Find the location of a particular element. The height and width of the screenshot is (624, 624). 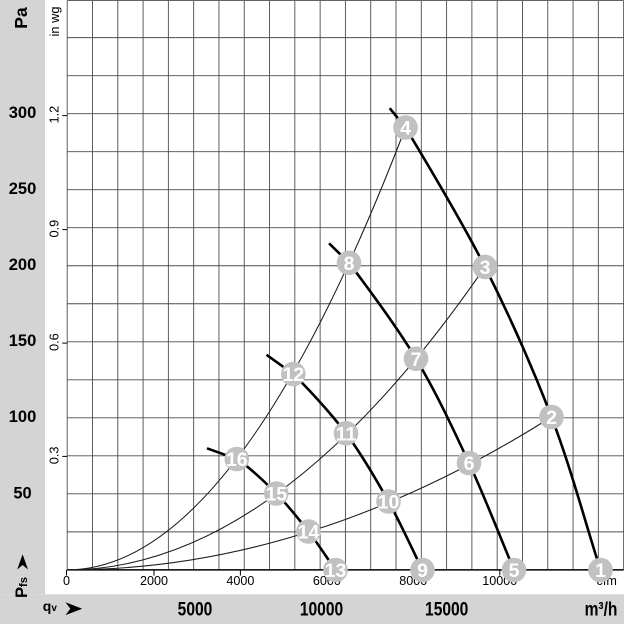

svg-text: 13 is located at coordinates (336, 571).